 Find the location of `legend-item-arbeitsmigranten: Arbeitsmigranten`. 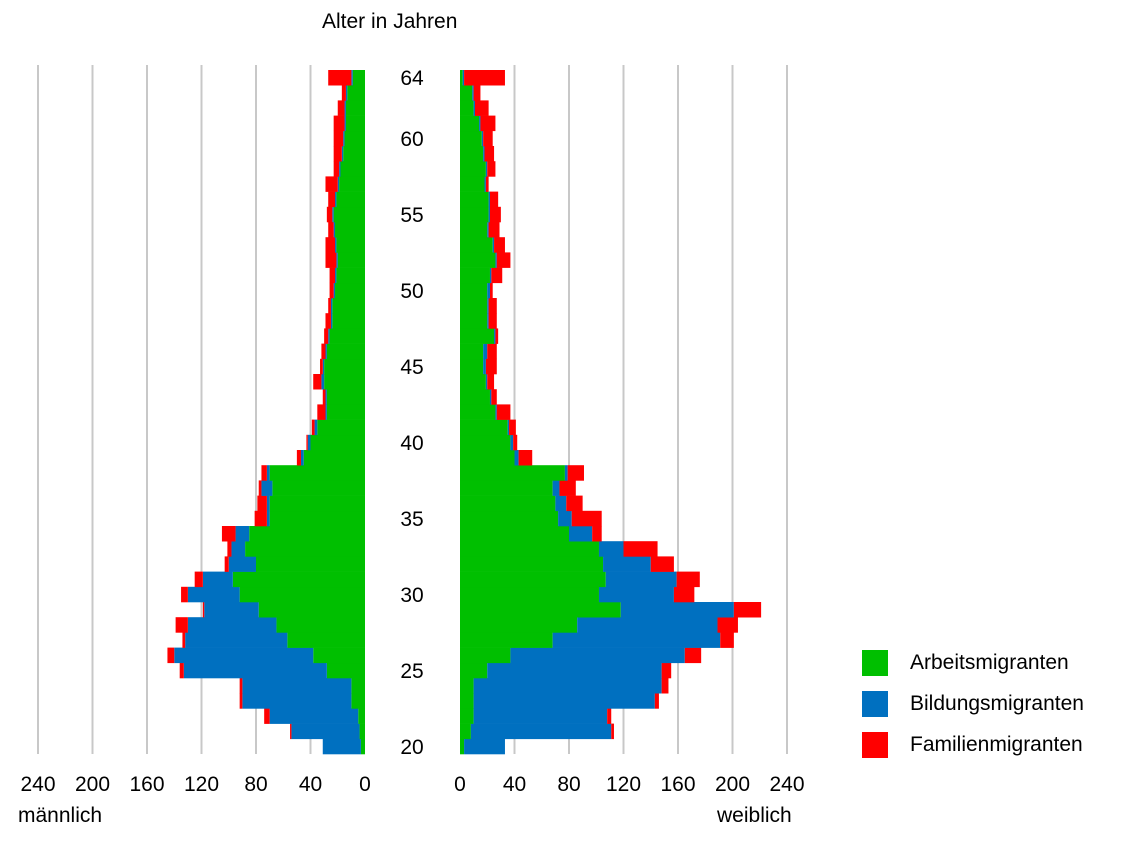

legend-item-arbeitsmigranten: Arbeitsmigranten is located at coordinates (973, 662).